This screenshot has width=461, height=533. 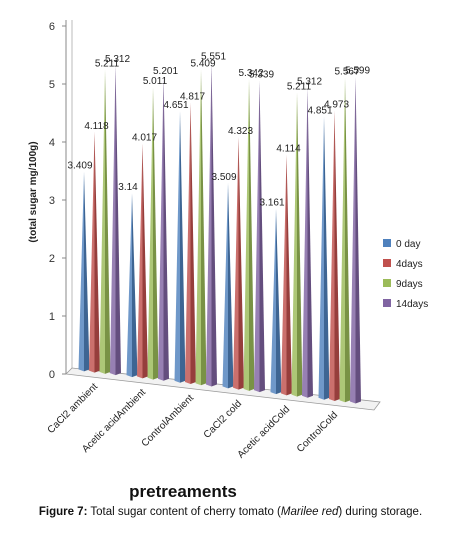 I want to click on category-label: ControlAmbient, so click(x=168, y=421).